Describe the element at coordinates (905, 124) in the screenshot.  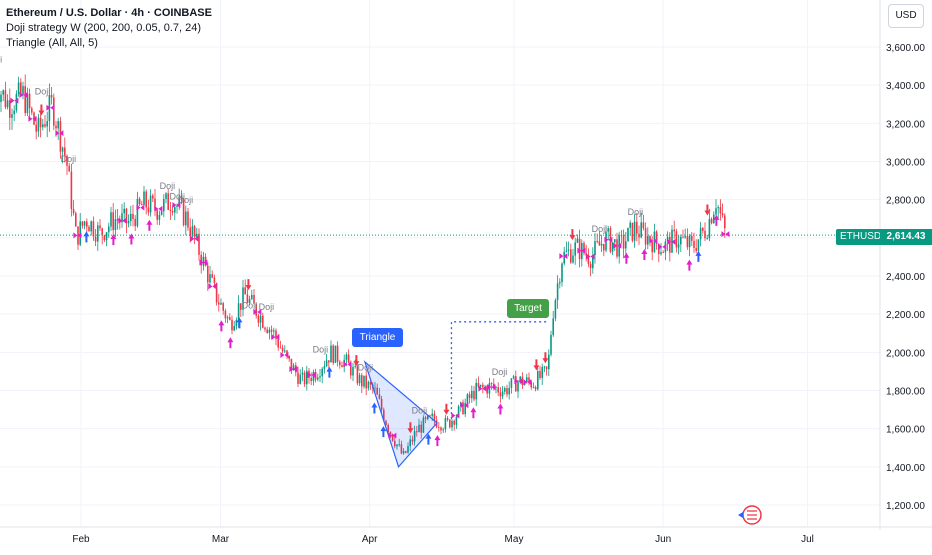
I see `y-tick-label: 3,200.00` at that location.